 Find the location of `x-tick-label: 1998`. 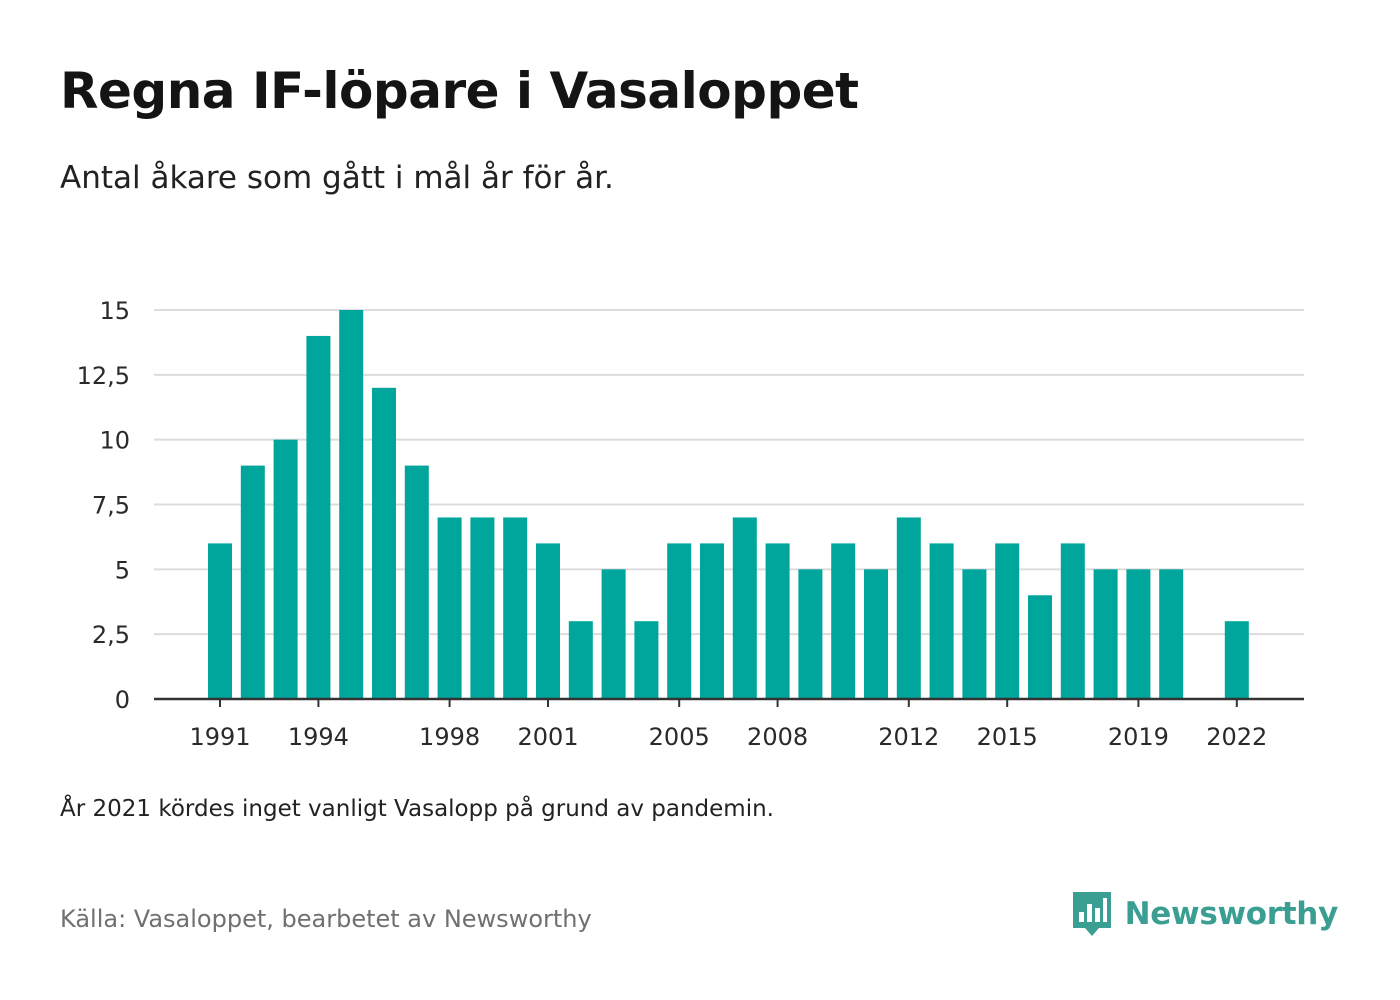

x-tick-label: 1998 is located at coordinates (449, 737).